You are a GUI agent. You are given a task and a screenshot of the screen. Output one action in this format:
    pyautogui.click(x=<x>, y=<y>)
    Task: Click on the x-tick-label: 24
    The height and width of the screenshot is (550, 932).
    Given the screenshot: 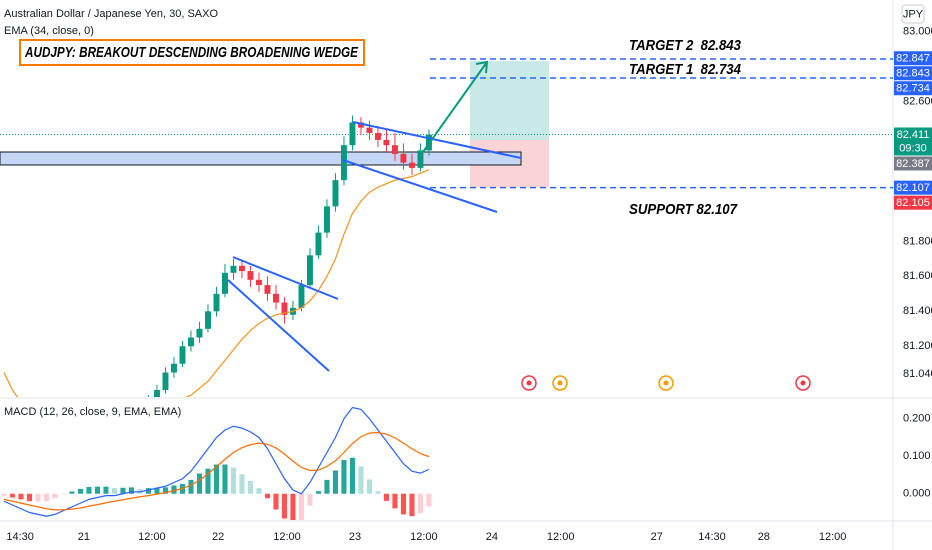 What is the action you would take?
    pyautogui.click(x=492, y=537)
    